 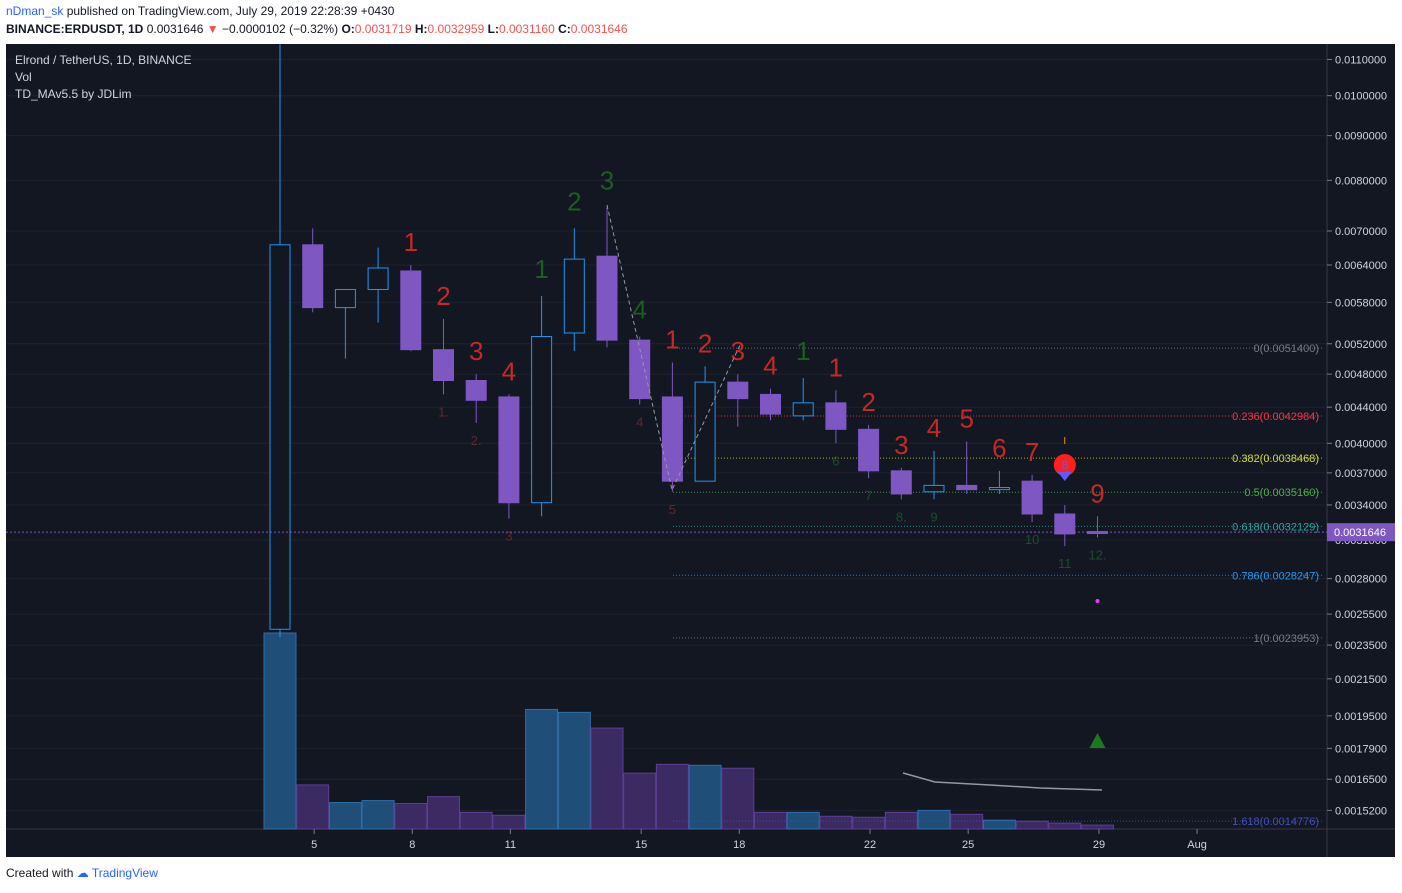 I want to click on price-tick-label: 0.0015200, so click(x=1361, y=811).